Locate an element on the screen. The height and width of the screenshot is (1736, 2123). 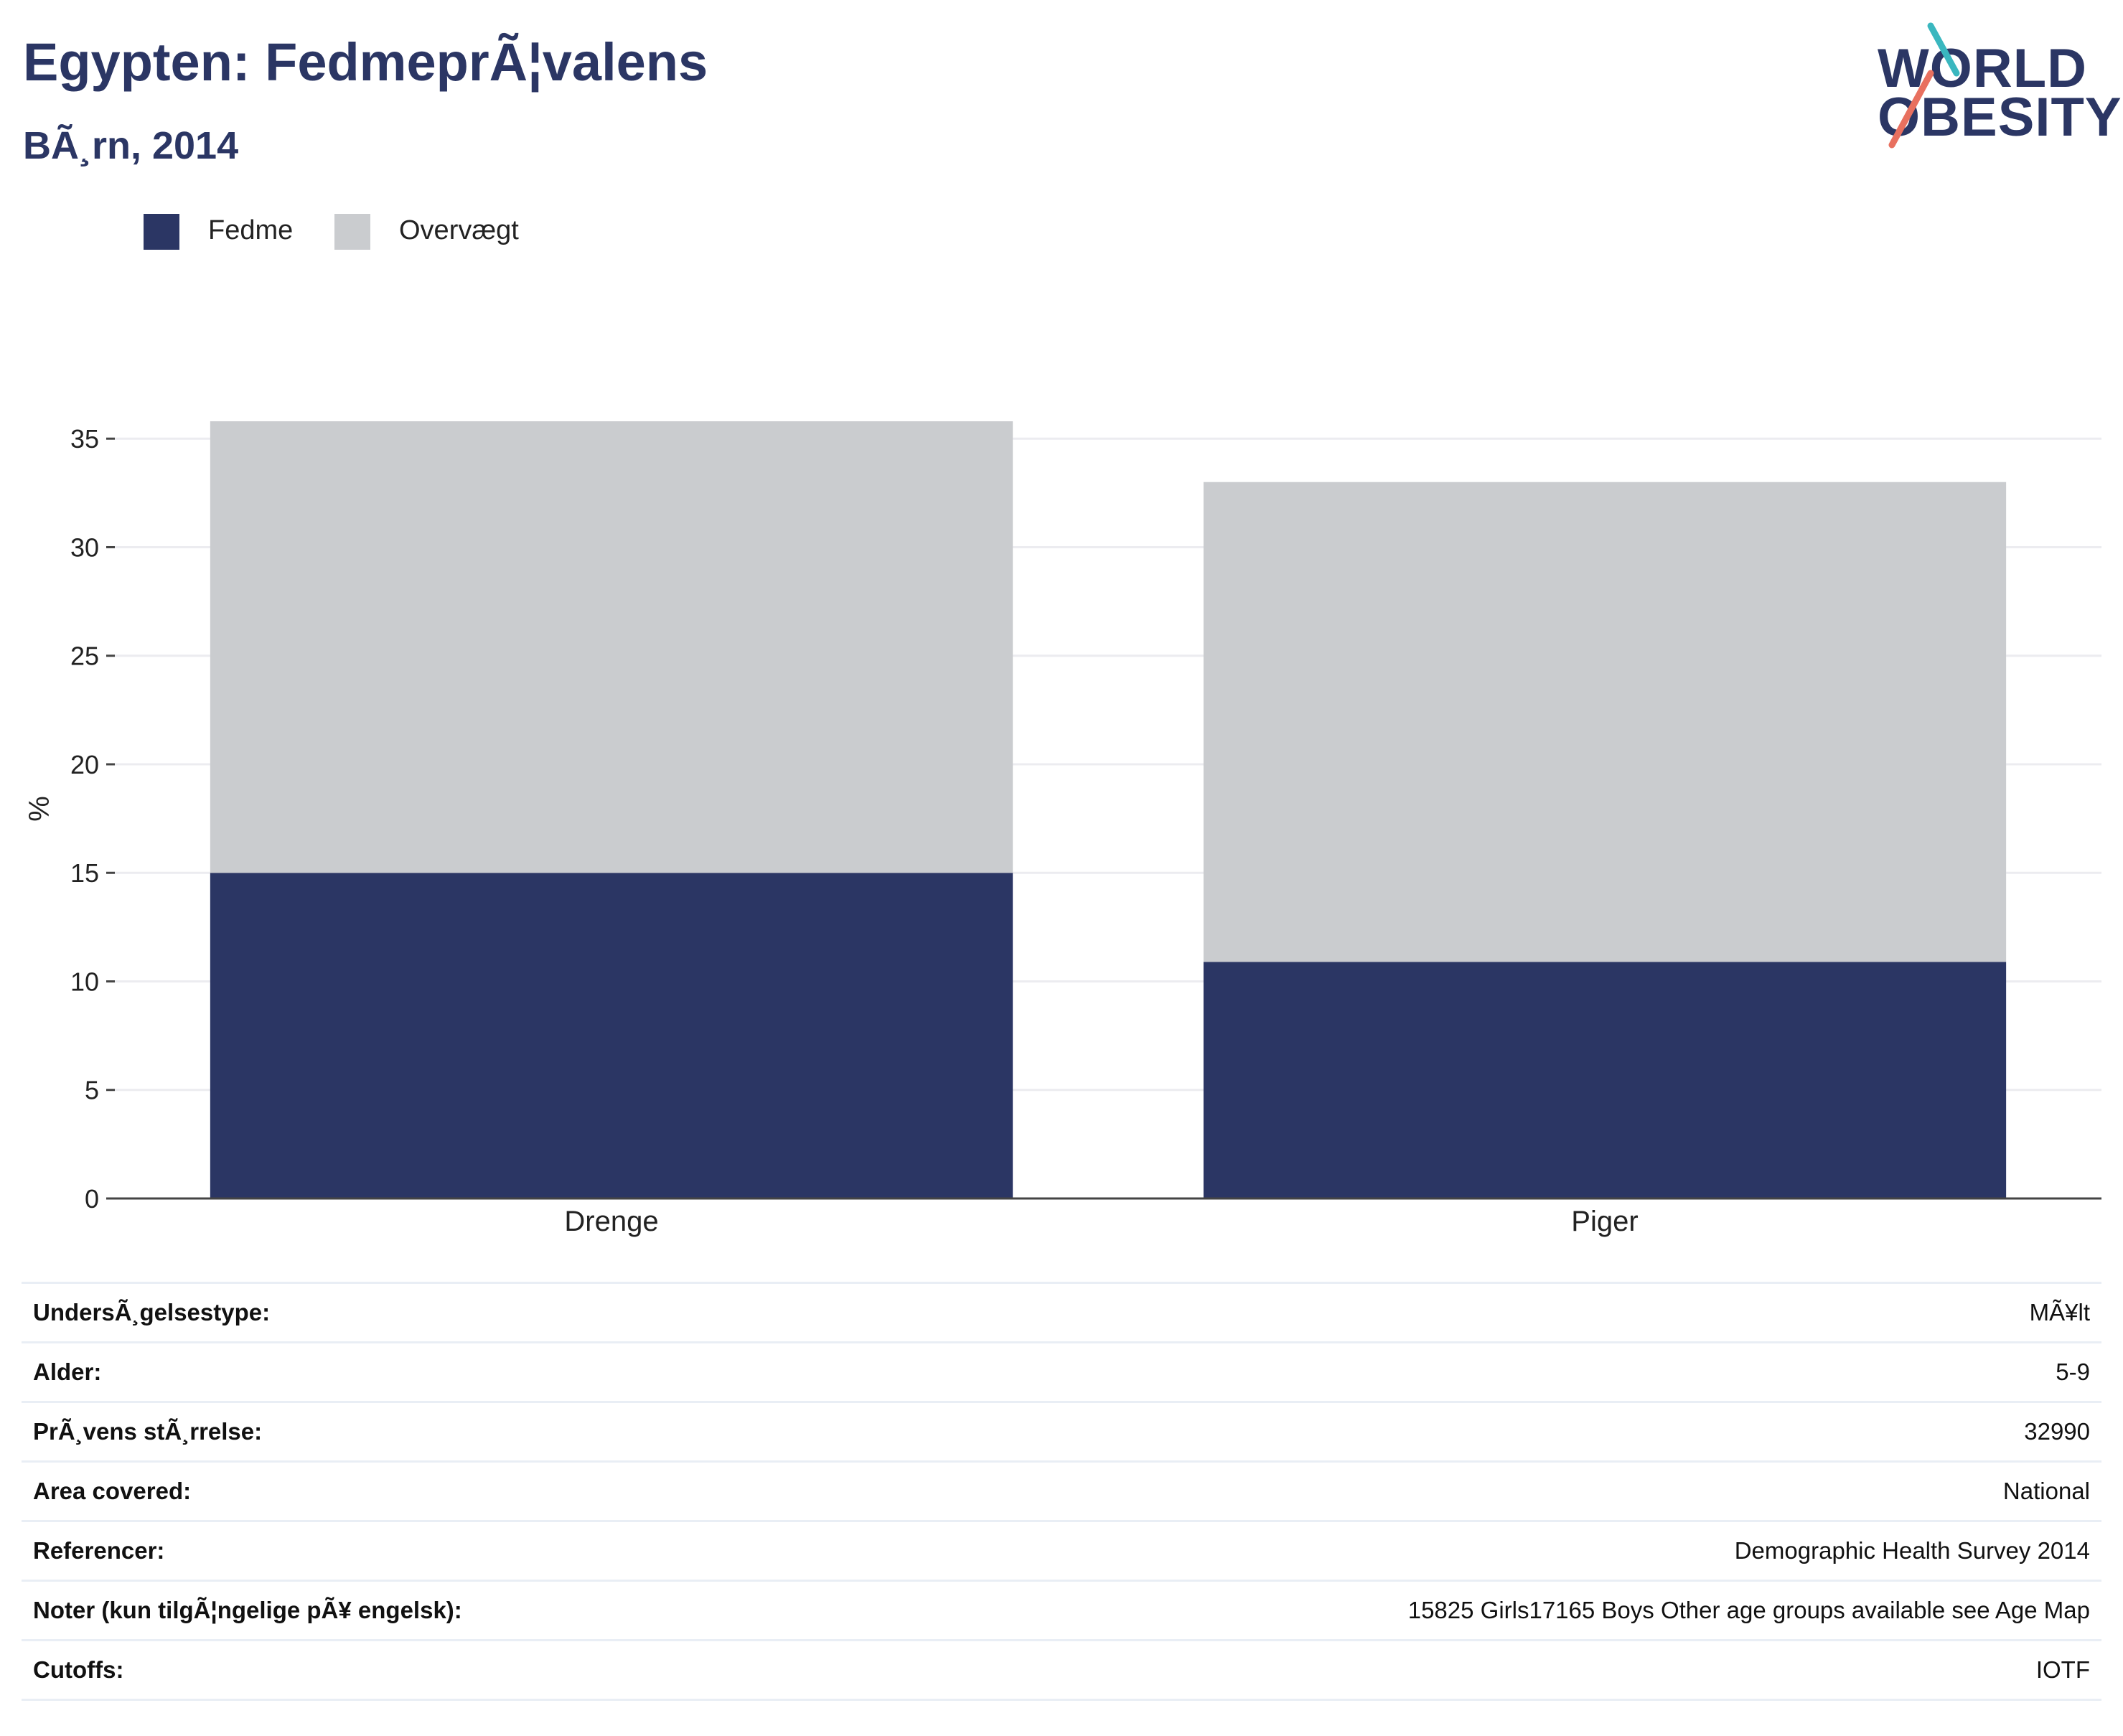
y-tick-label: 25 is located at coordinates (84, 656).